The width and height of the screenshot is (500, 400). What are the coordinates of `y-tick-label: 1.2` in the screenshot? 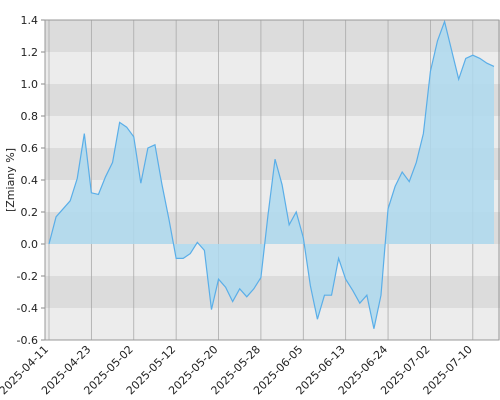 It's located at (30, 52).